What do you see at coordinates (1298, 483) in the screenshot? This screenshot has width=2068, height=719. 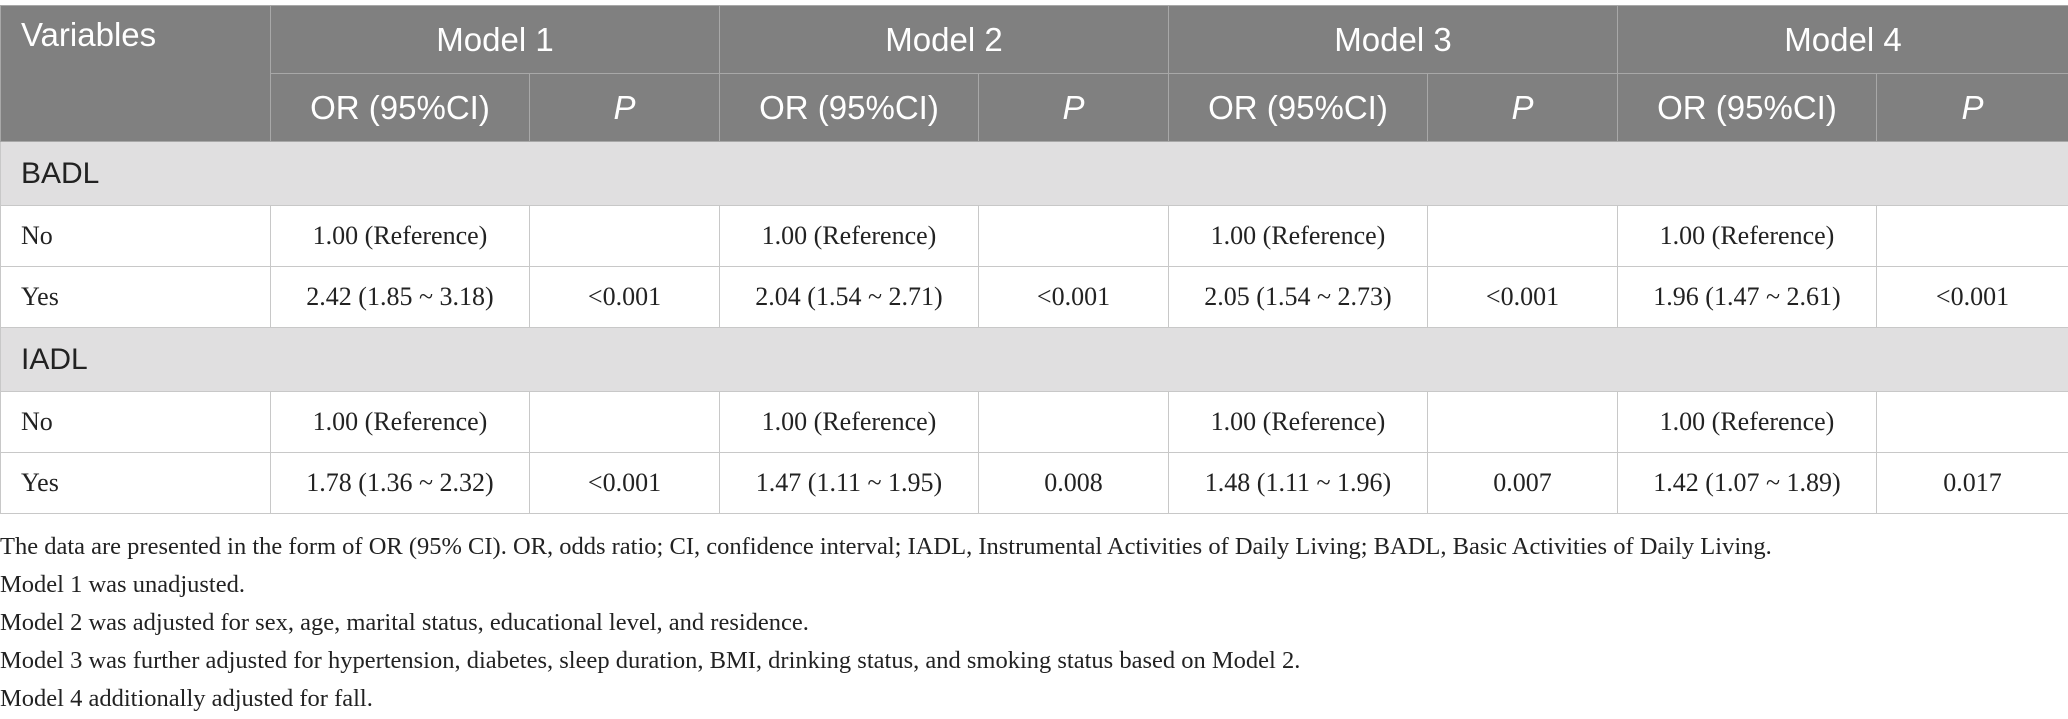 I see `or-cell: 1.48 (1.11 ~ 1.96)` at bounding box center [1298, 483].